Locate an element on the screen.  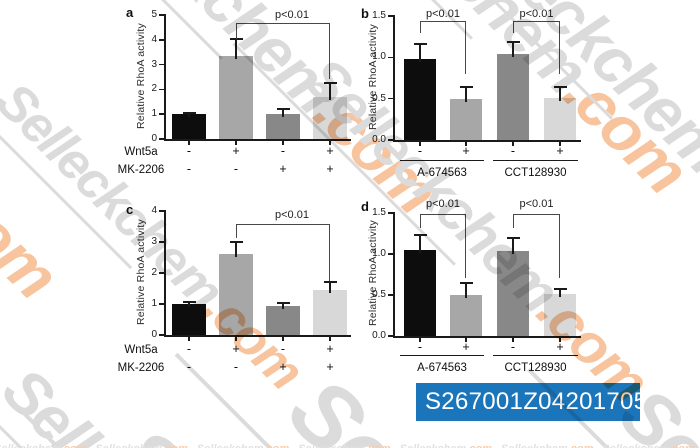
group-label: A-674563 is located at coordinates (442, 173).